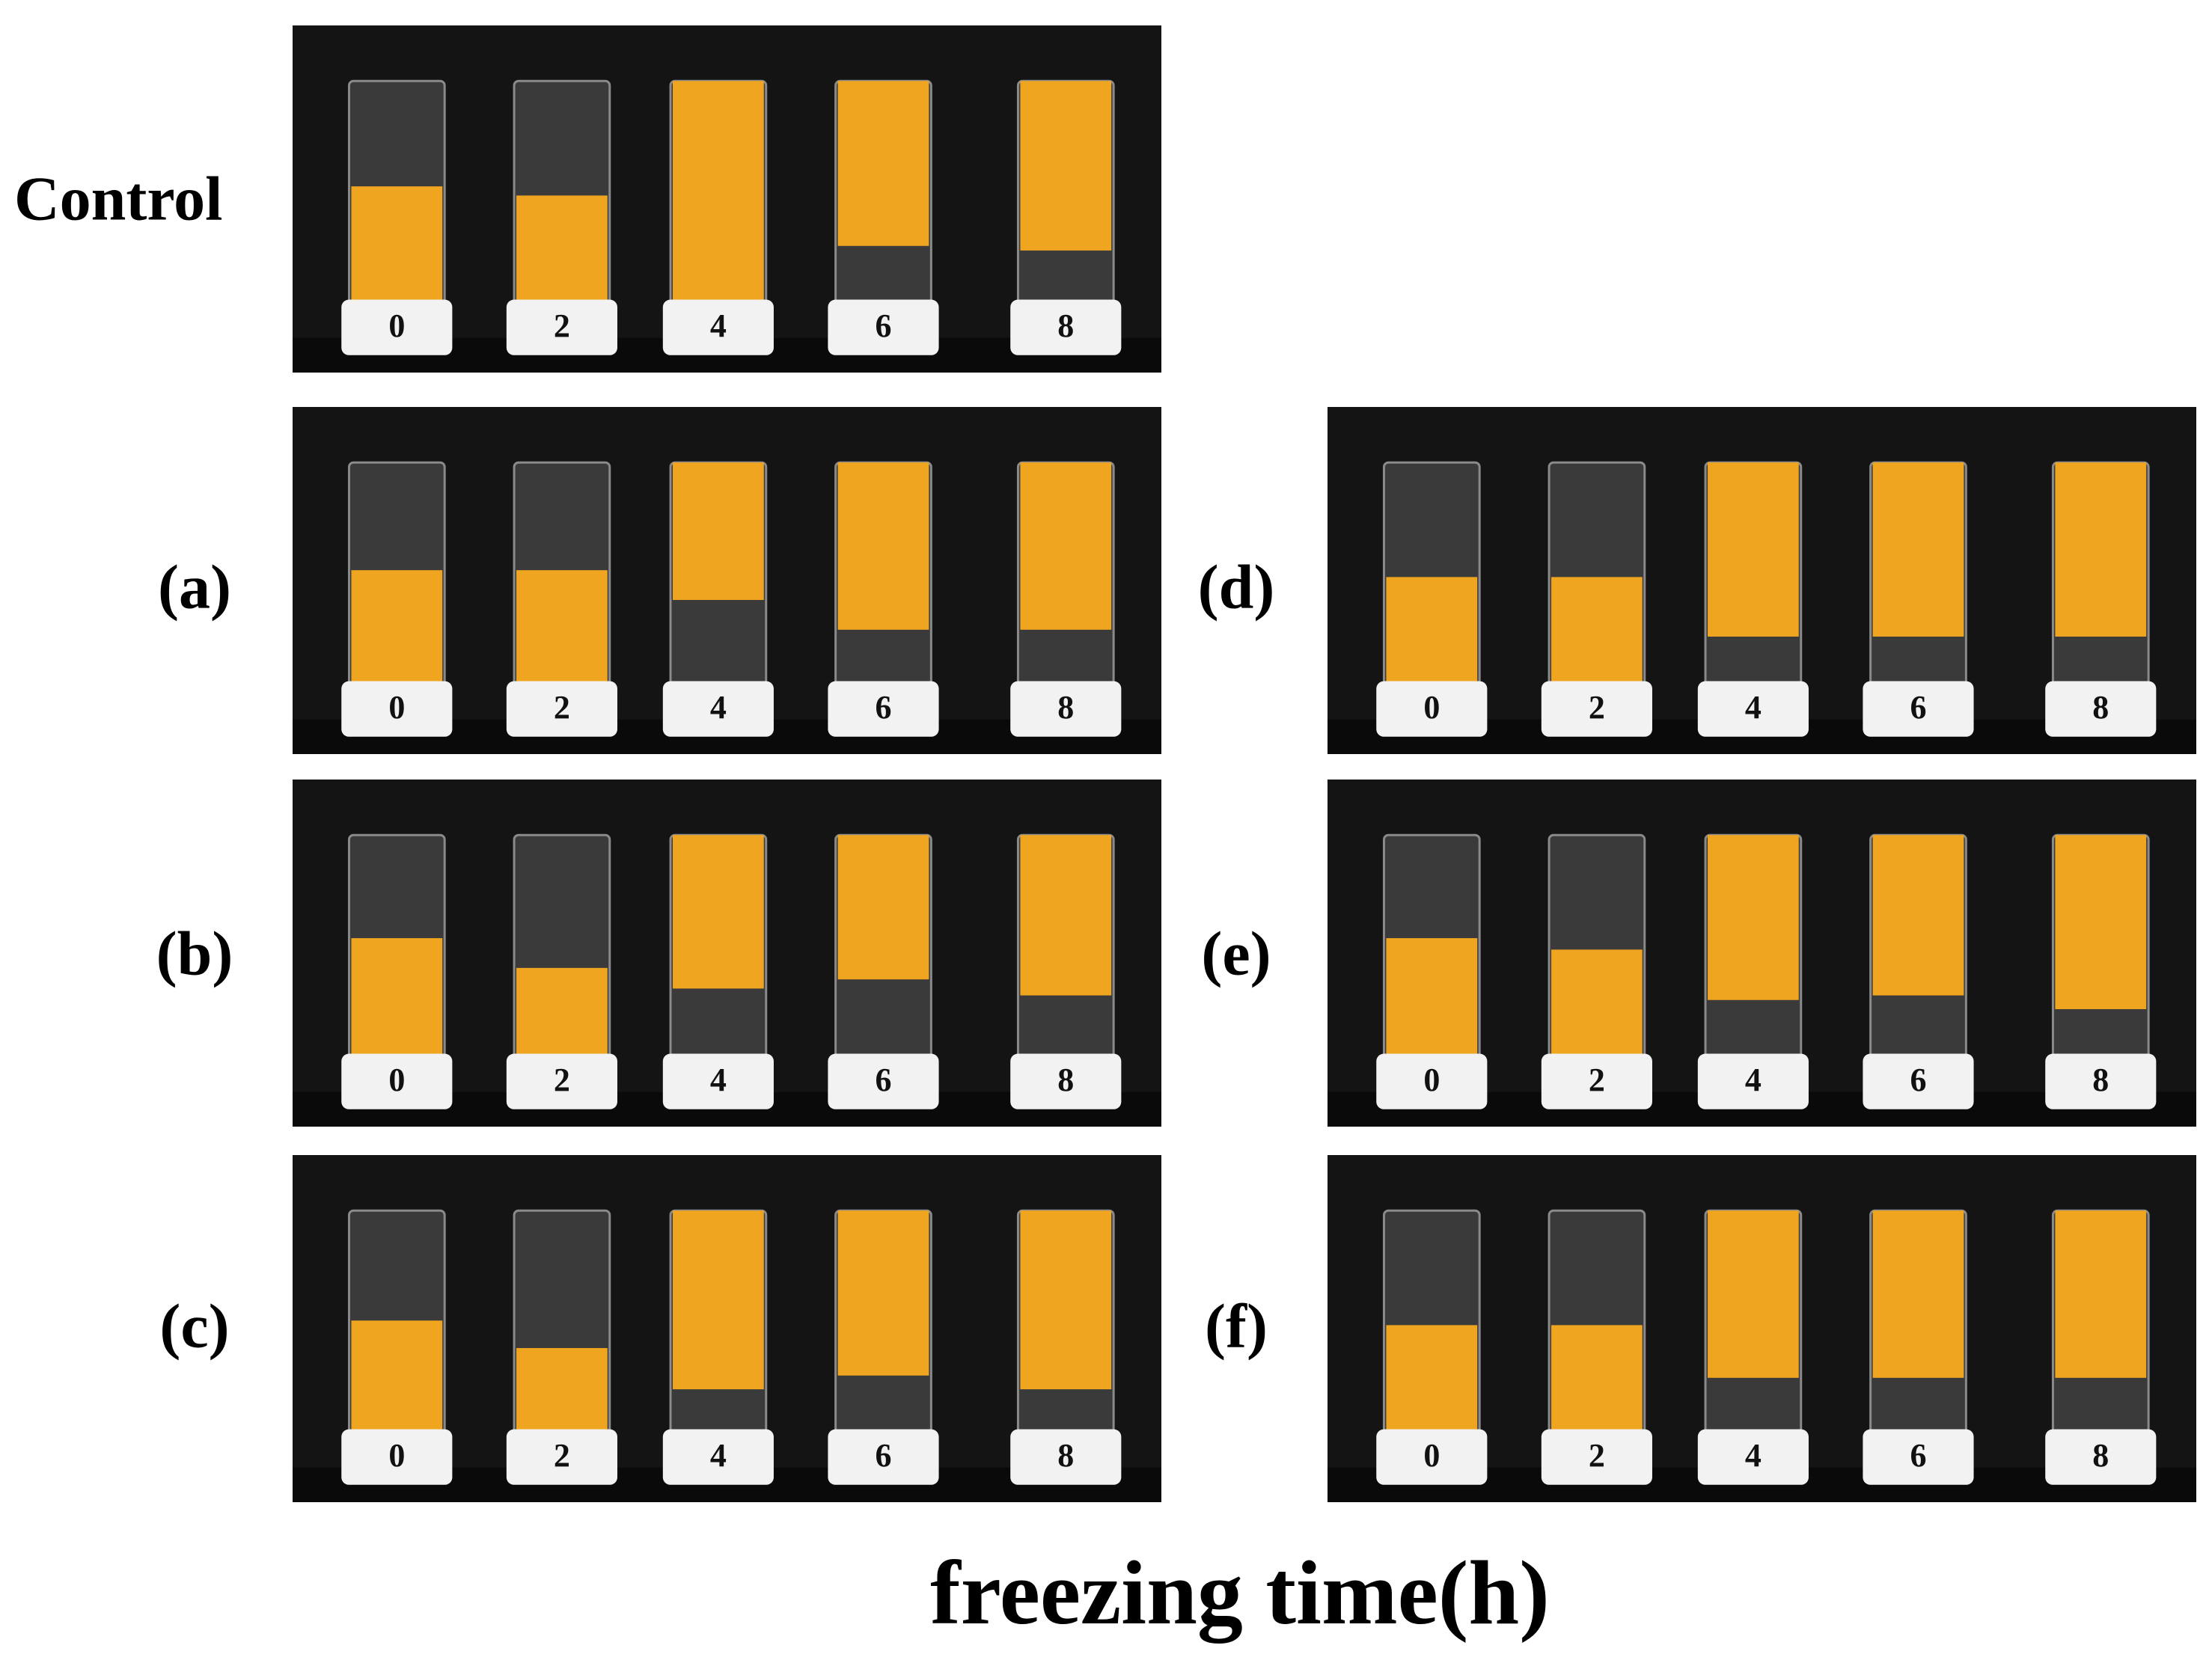  What do you see at coordinates (194, 587) in the screenshot?
I see `panel-label: (a)` at bounding box center [194, 587].